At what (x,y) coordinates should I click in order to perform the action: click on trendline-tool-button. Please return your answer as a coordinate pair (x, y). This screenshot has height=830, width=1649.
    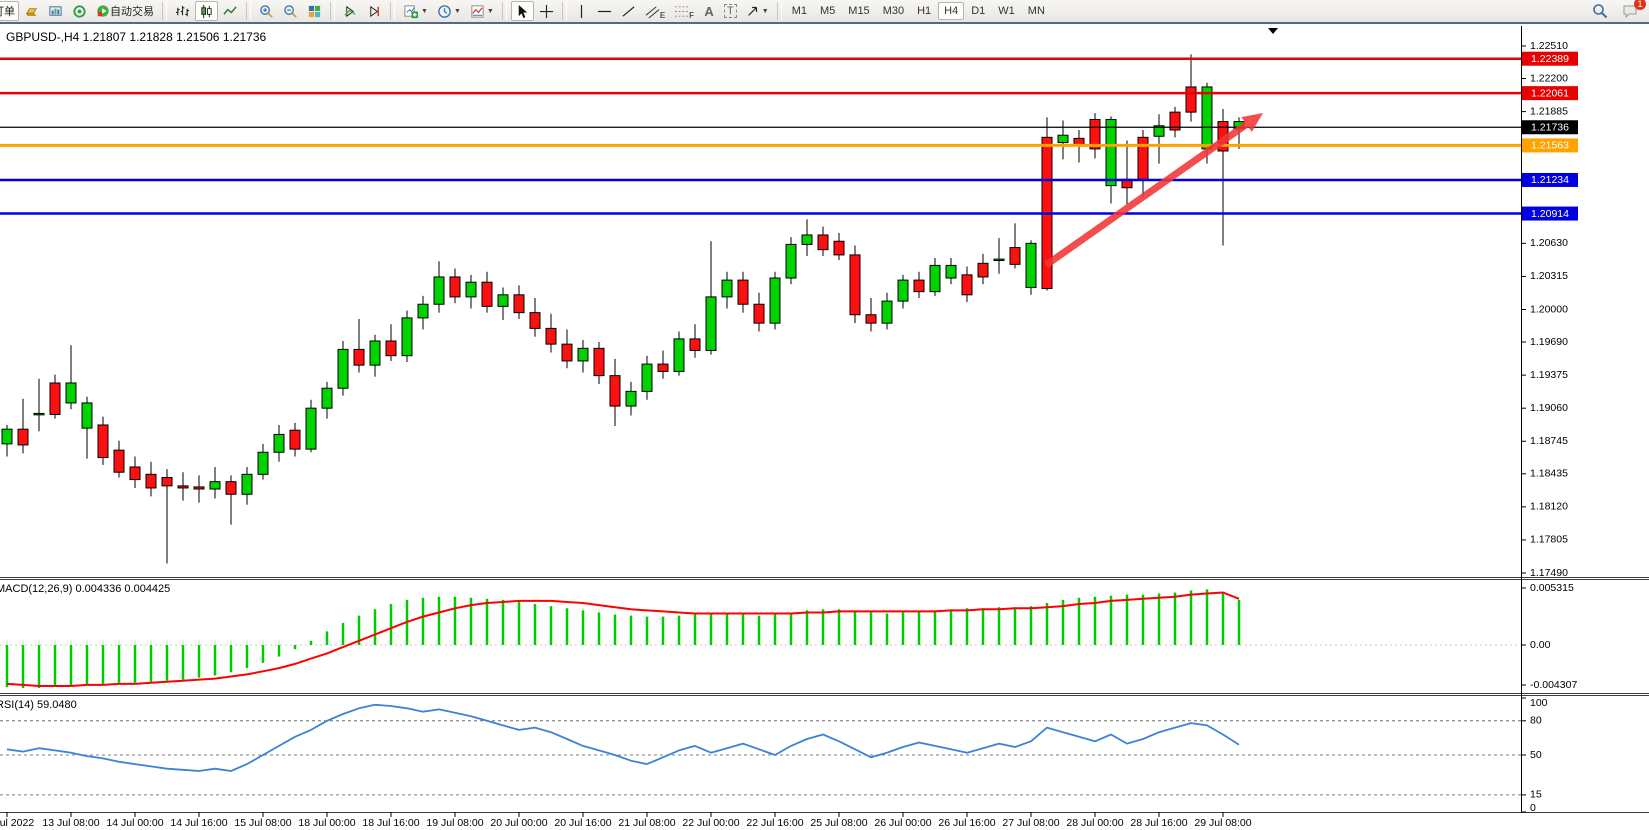
    Looking at the image, I should click on (628, 11).